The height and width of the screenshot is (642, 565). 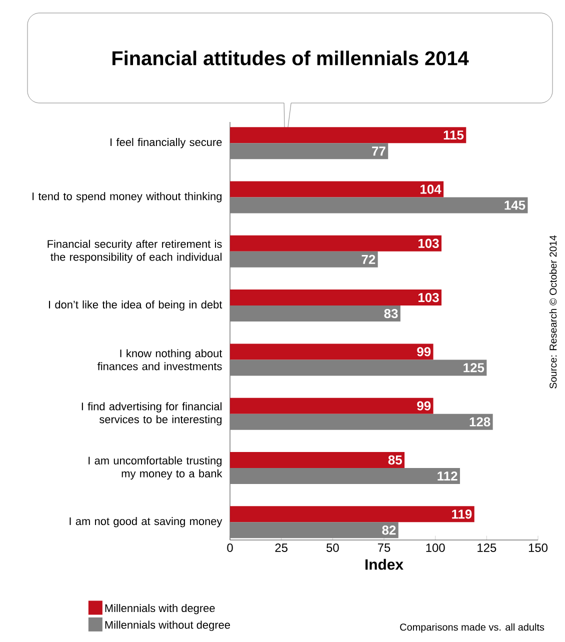 I want to click on data-label: 83, so click(x=391, y=313).